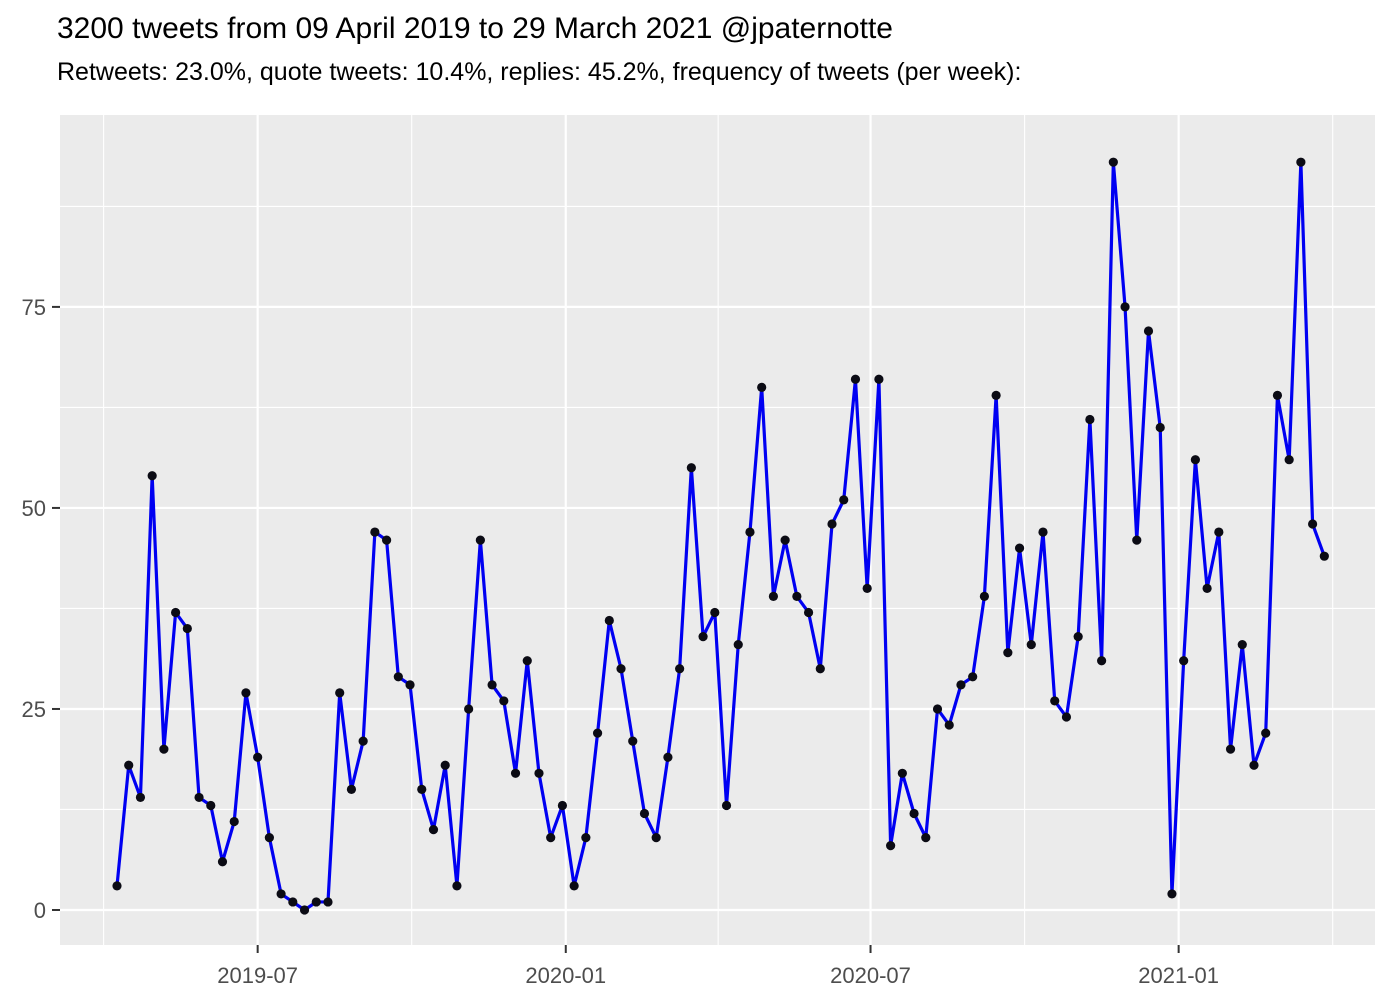 Image resolution: width=1400 pixels, height=1000 pixels. Describe the element at coordinates (34, 508) in the screenshot. I see `y-axis-label: 50` at that location.